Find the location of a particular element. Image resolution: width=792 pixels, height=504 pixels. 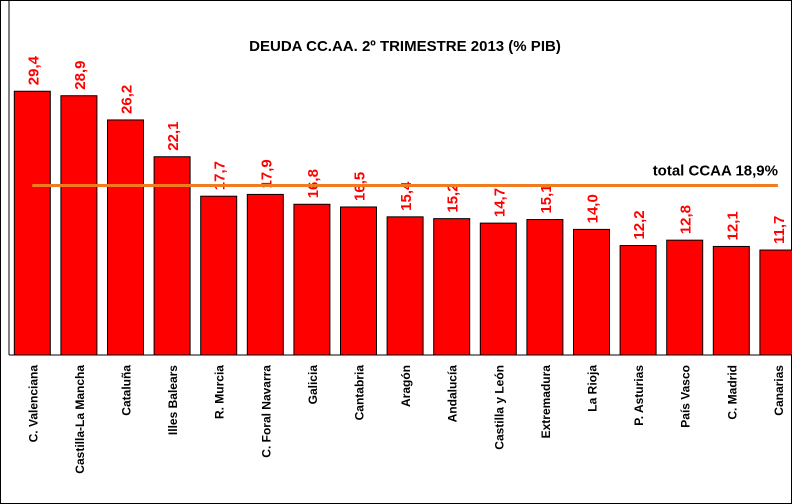

x-tick-label: Castilla-La Mancha is located at coordinates (80, 419).